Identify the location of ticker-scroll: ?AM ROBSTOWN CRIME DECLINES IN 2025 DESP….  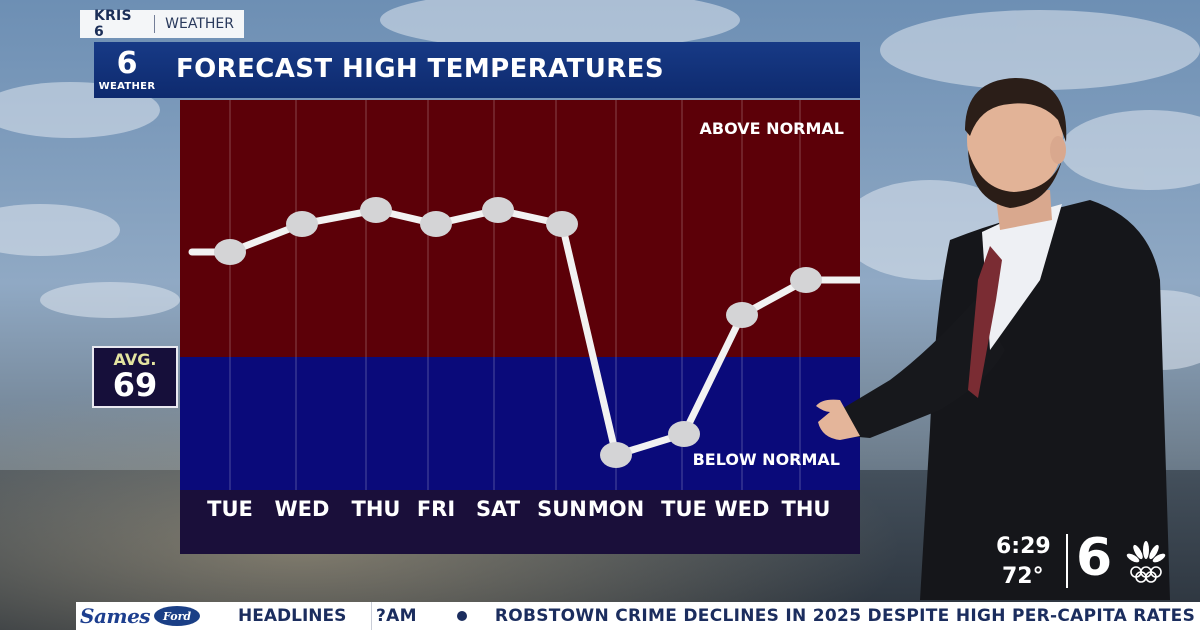
(786, 616).